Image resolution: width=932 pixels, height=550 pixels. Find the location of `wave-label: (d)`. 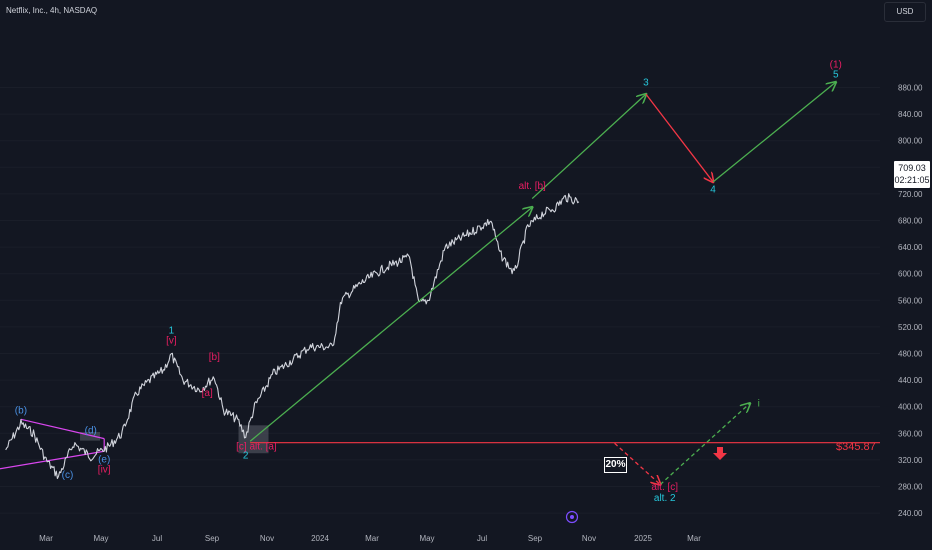

wave-label: (d) is located at coordinates (91, 430).